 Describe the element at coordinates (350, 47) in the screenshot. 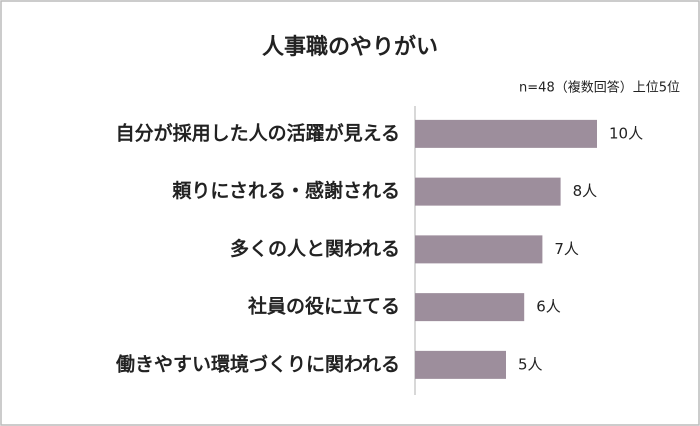

I see `chart-title: 人事職のやりがい` at that location.